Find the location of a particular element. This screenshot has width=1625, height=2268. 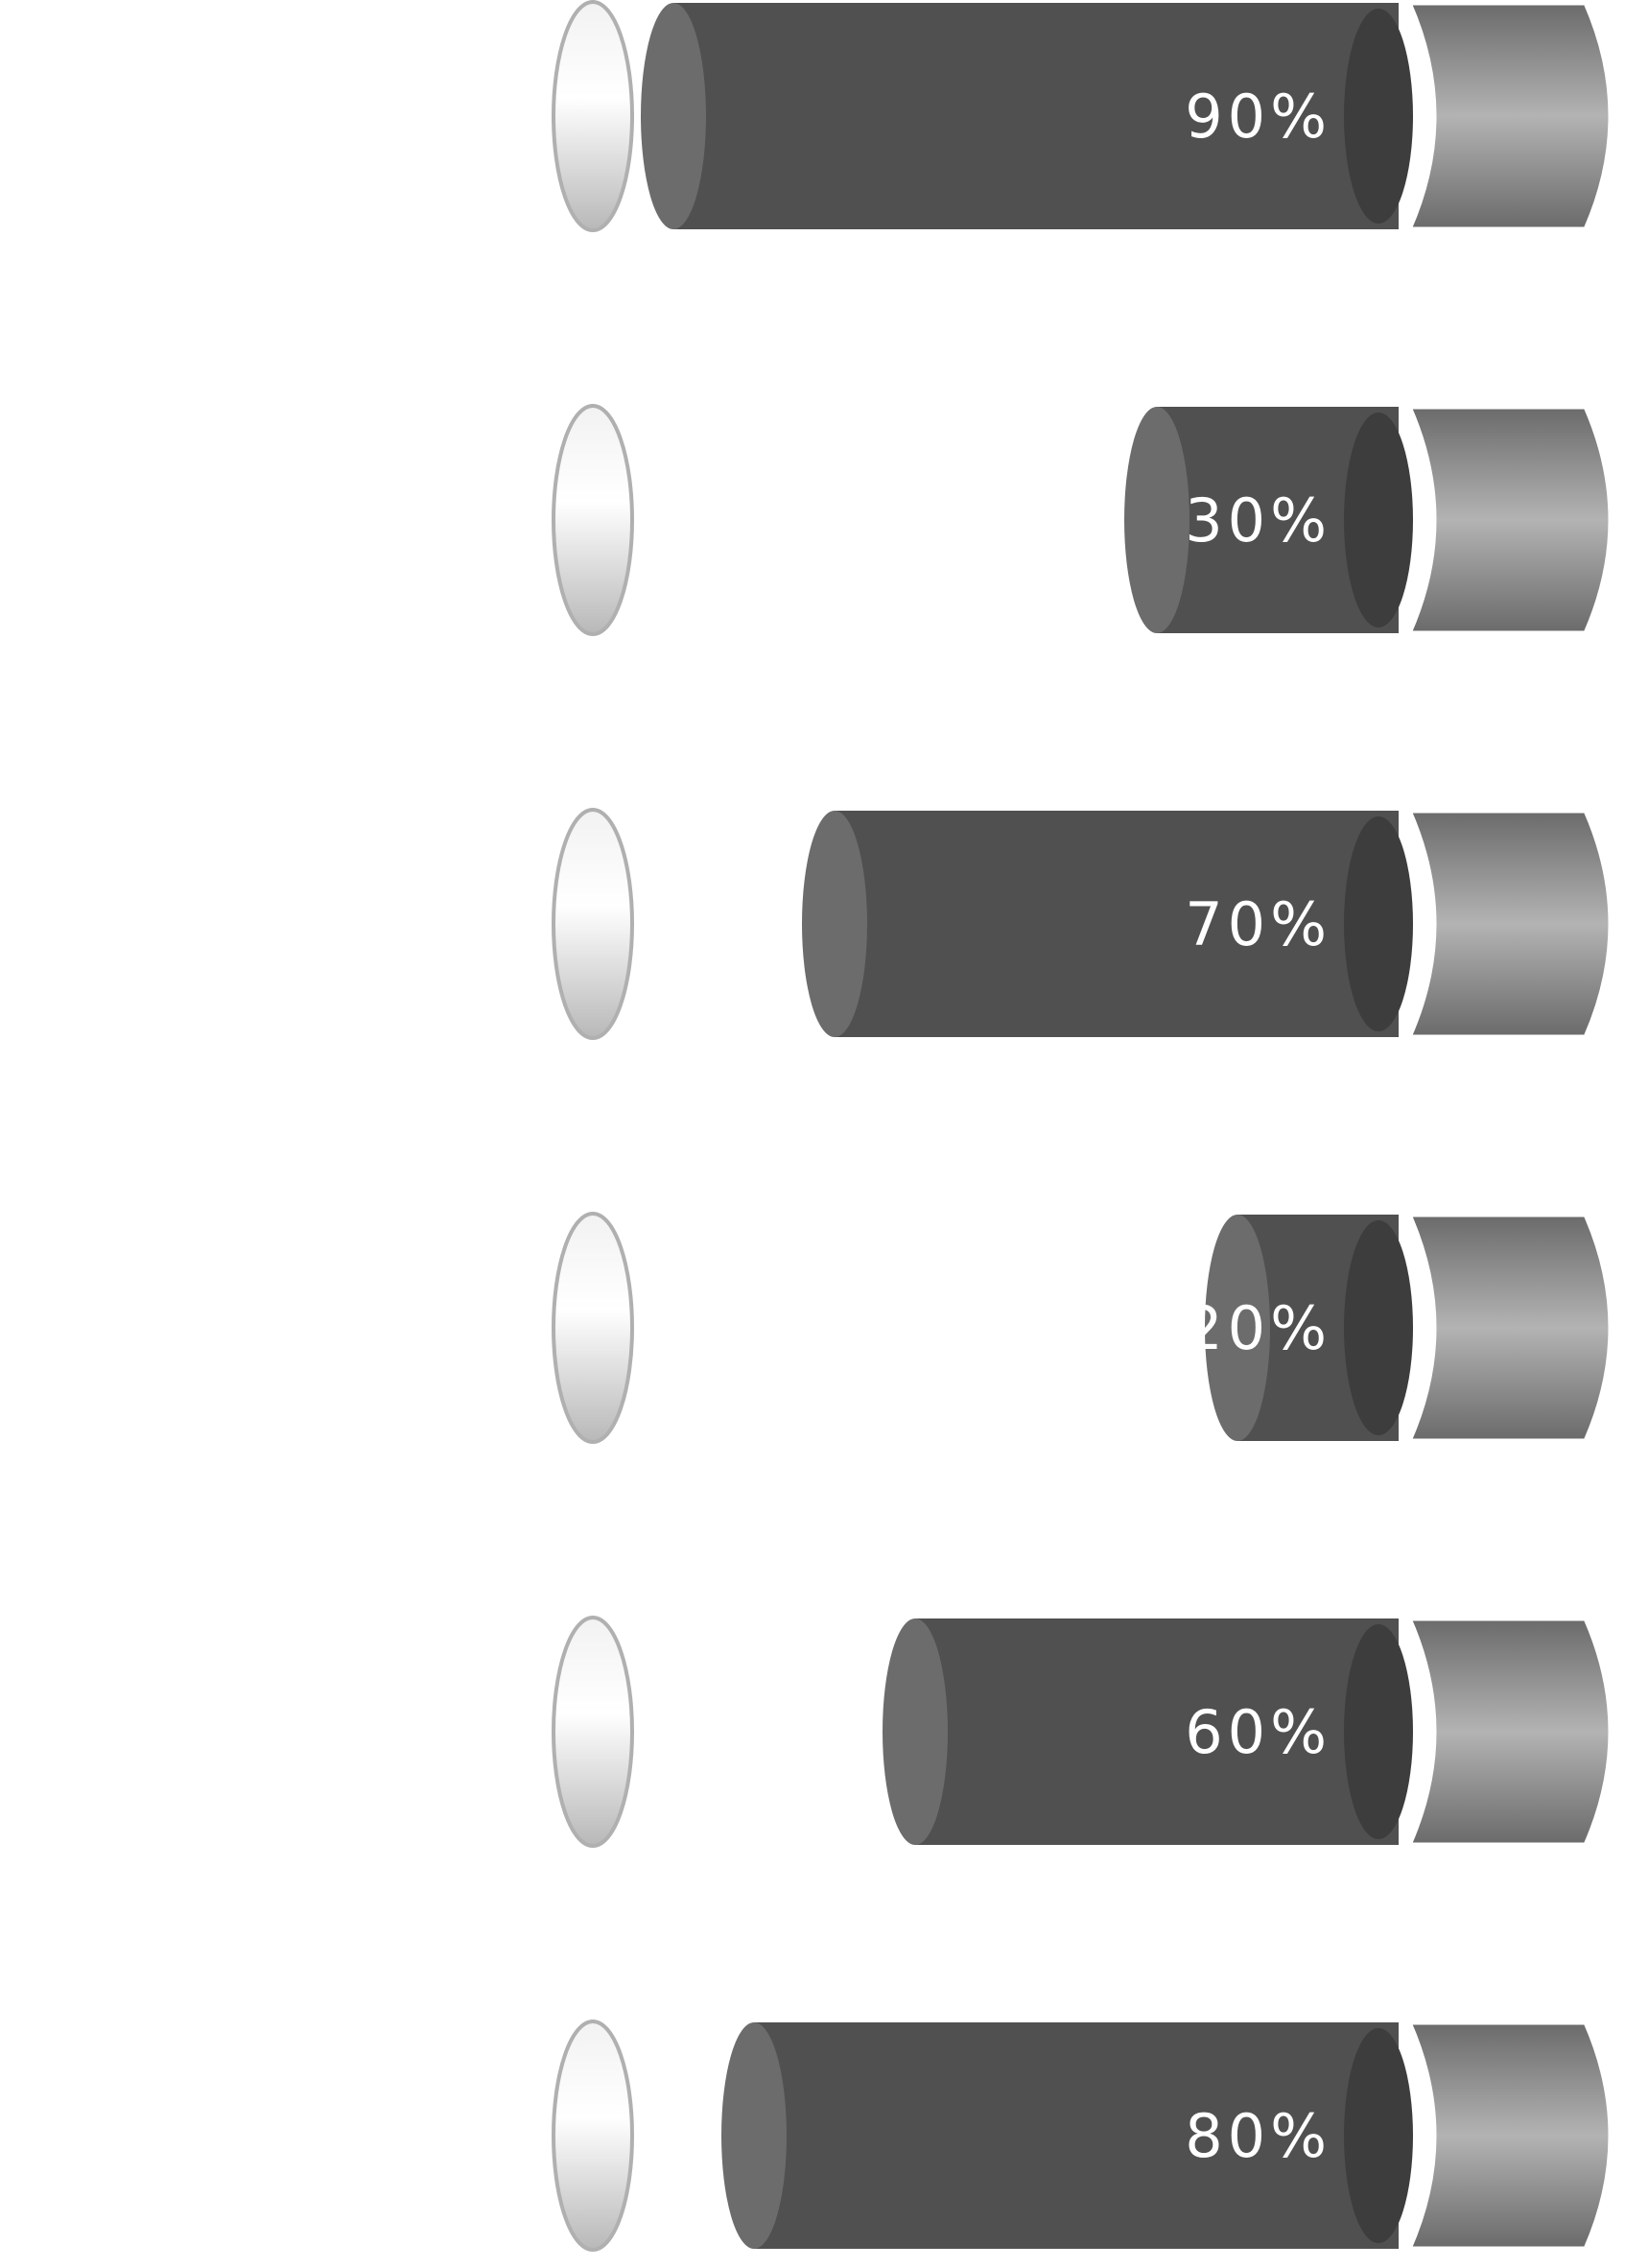

bar-row-1: 90% is located at coordinates (1082, 116).